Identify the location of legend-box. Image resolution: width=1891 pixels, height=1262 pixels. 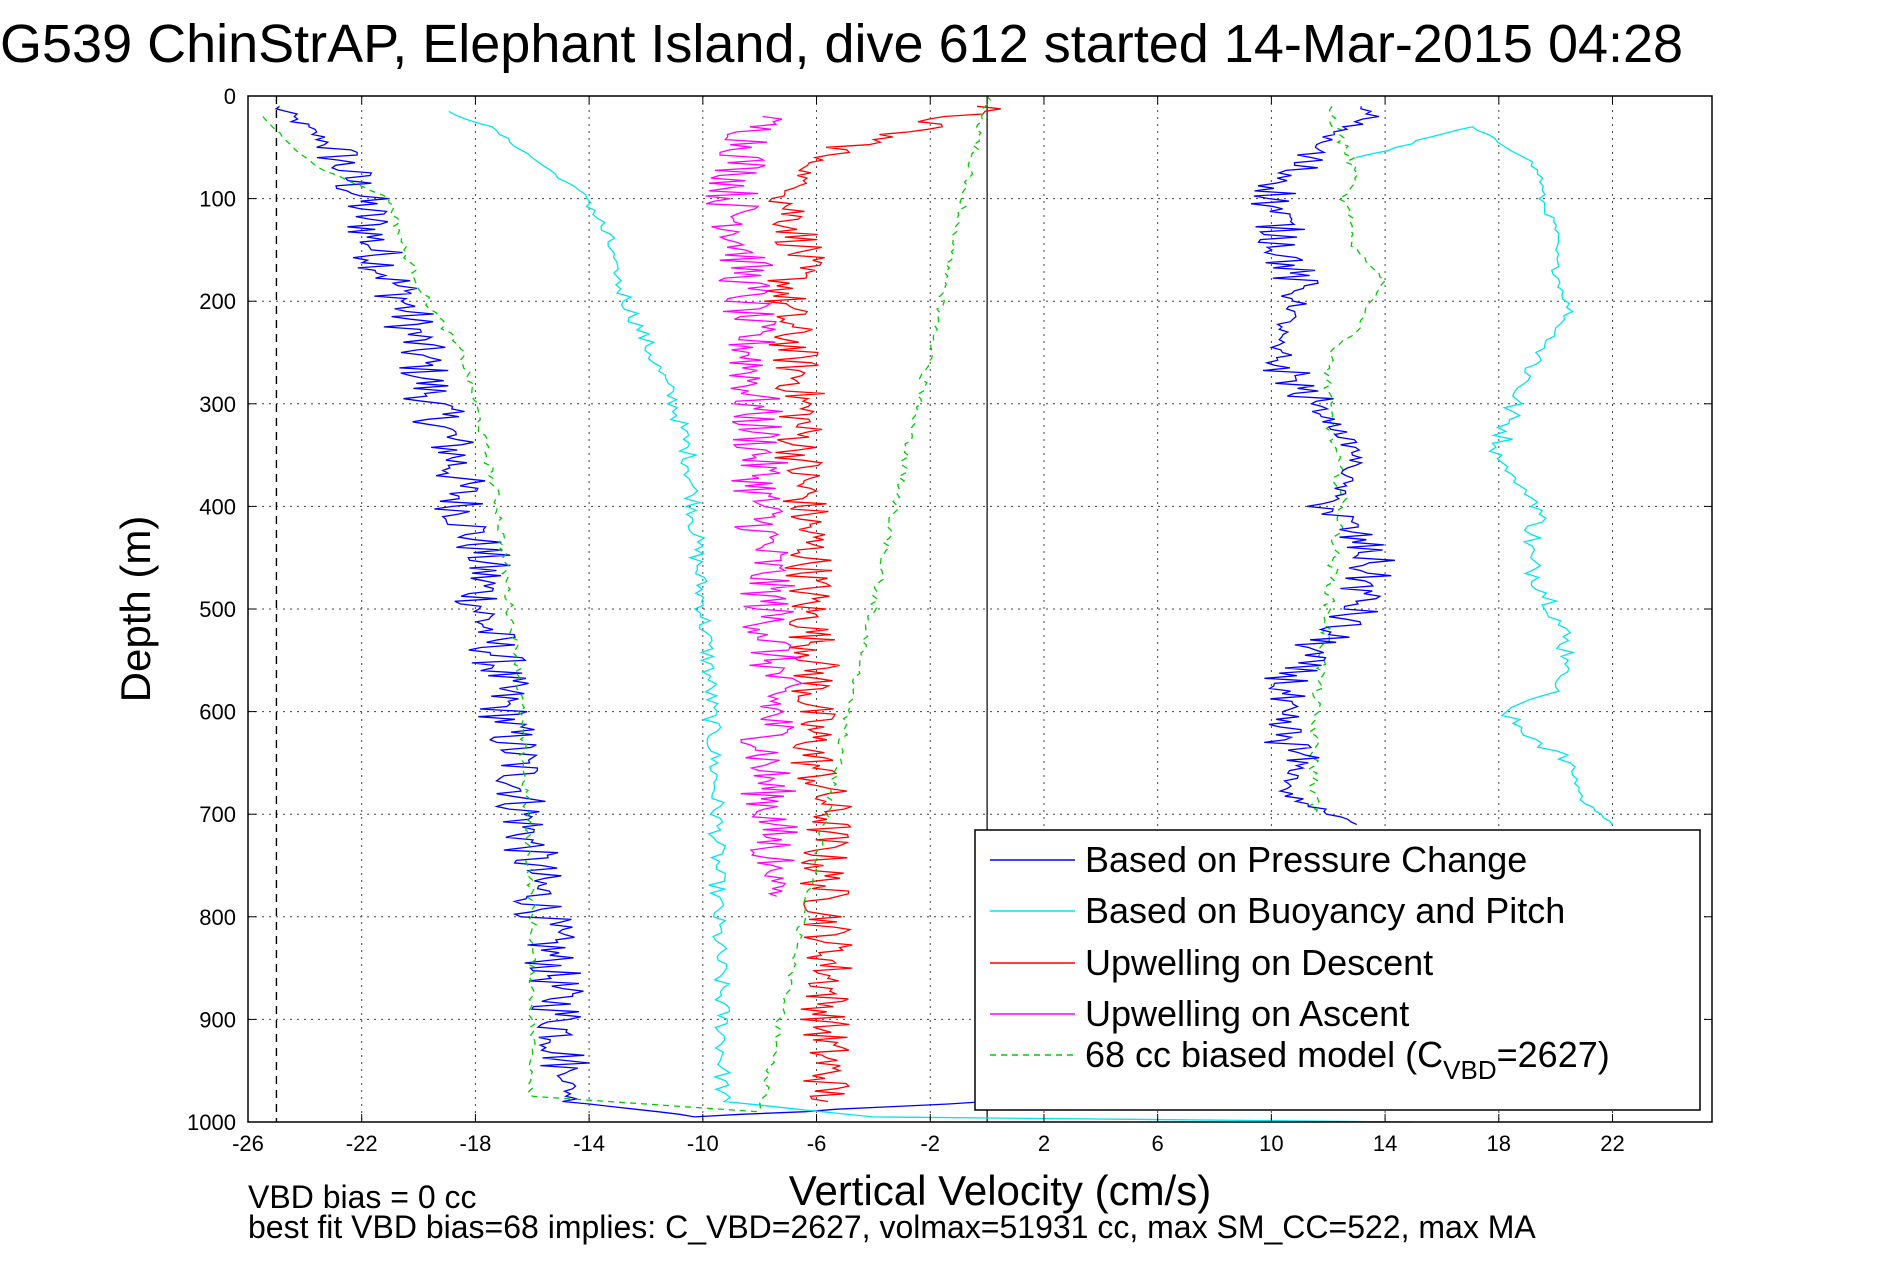
(1337, 970).